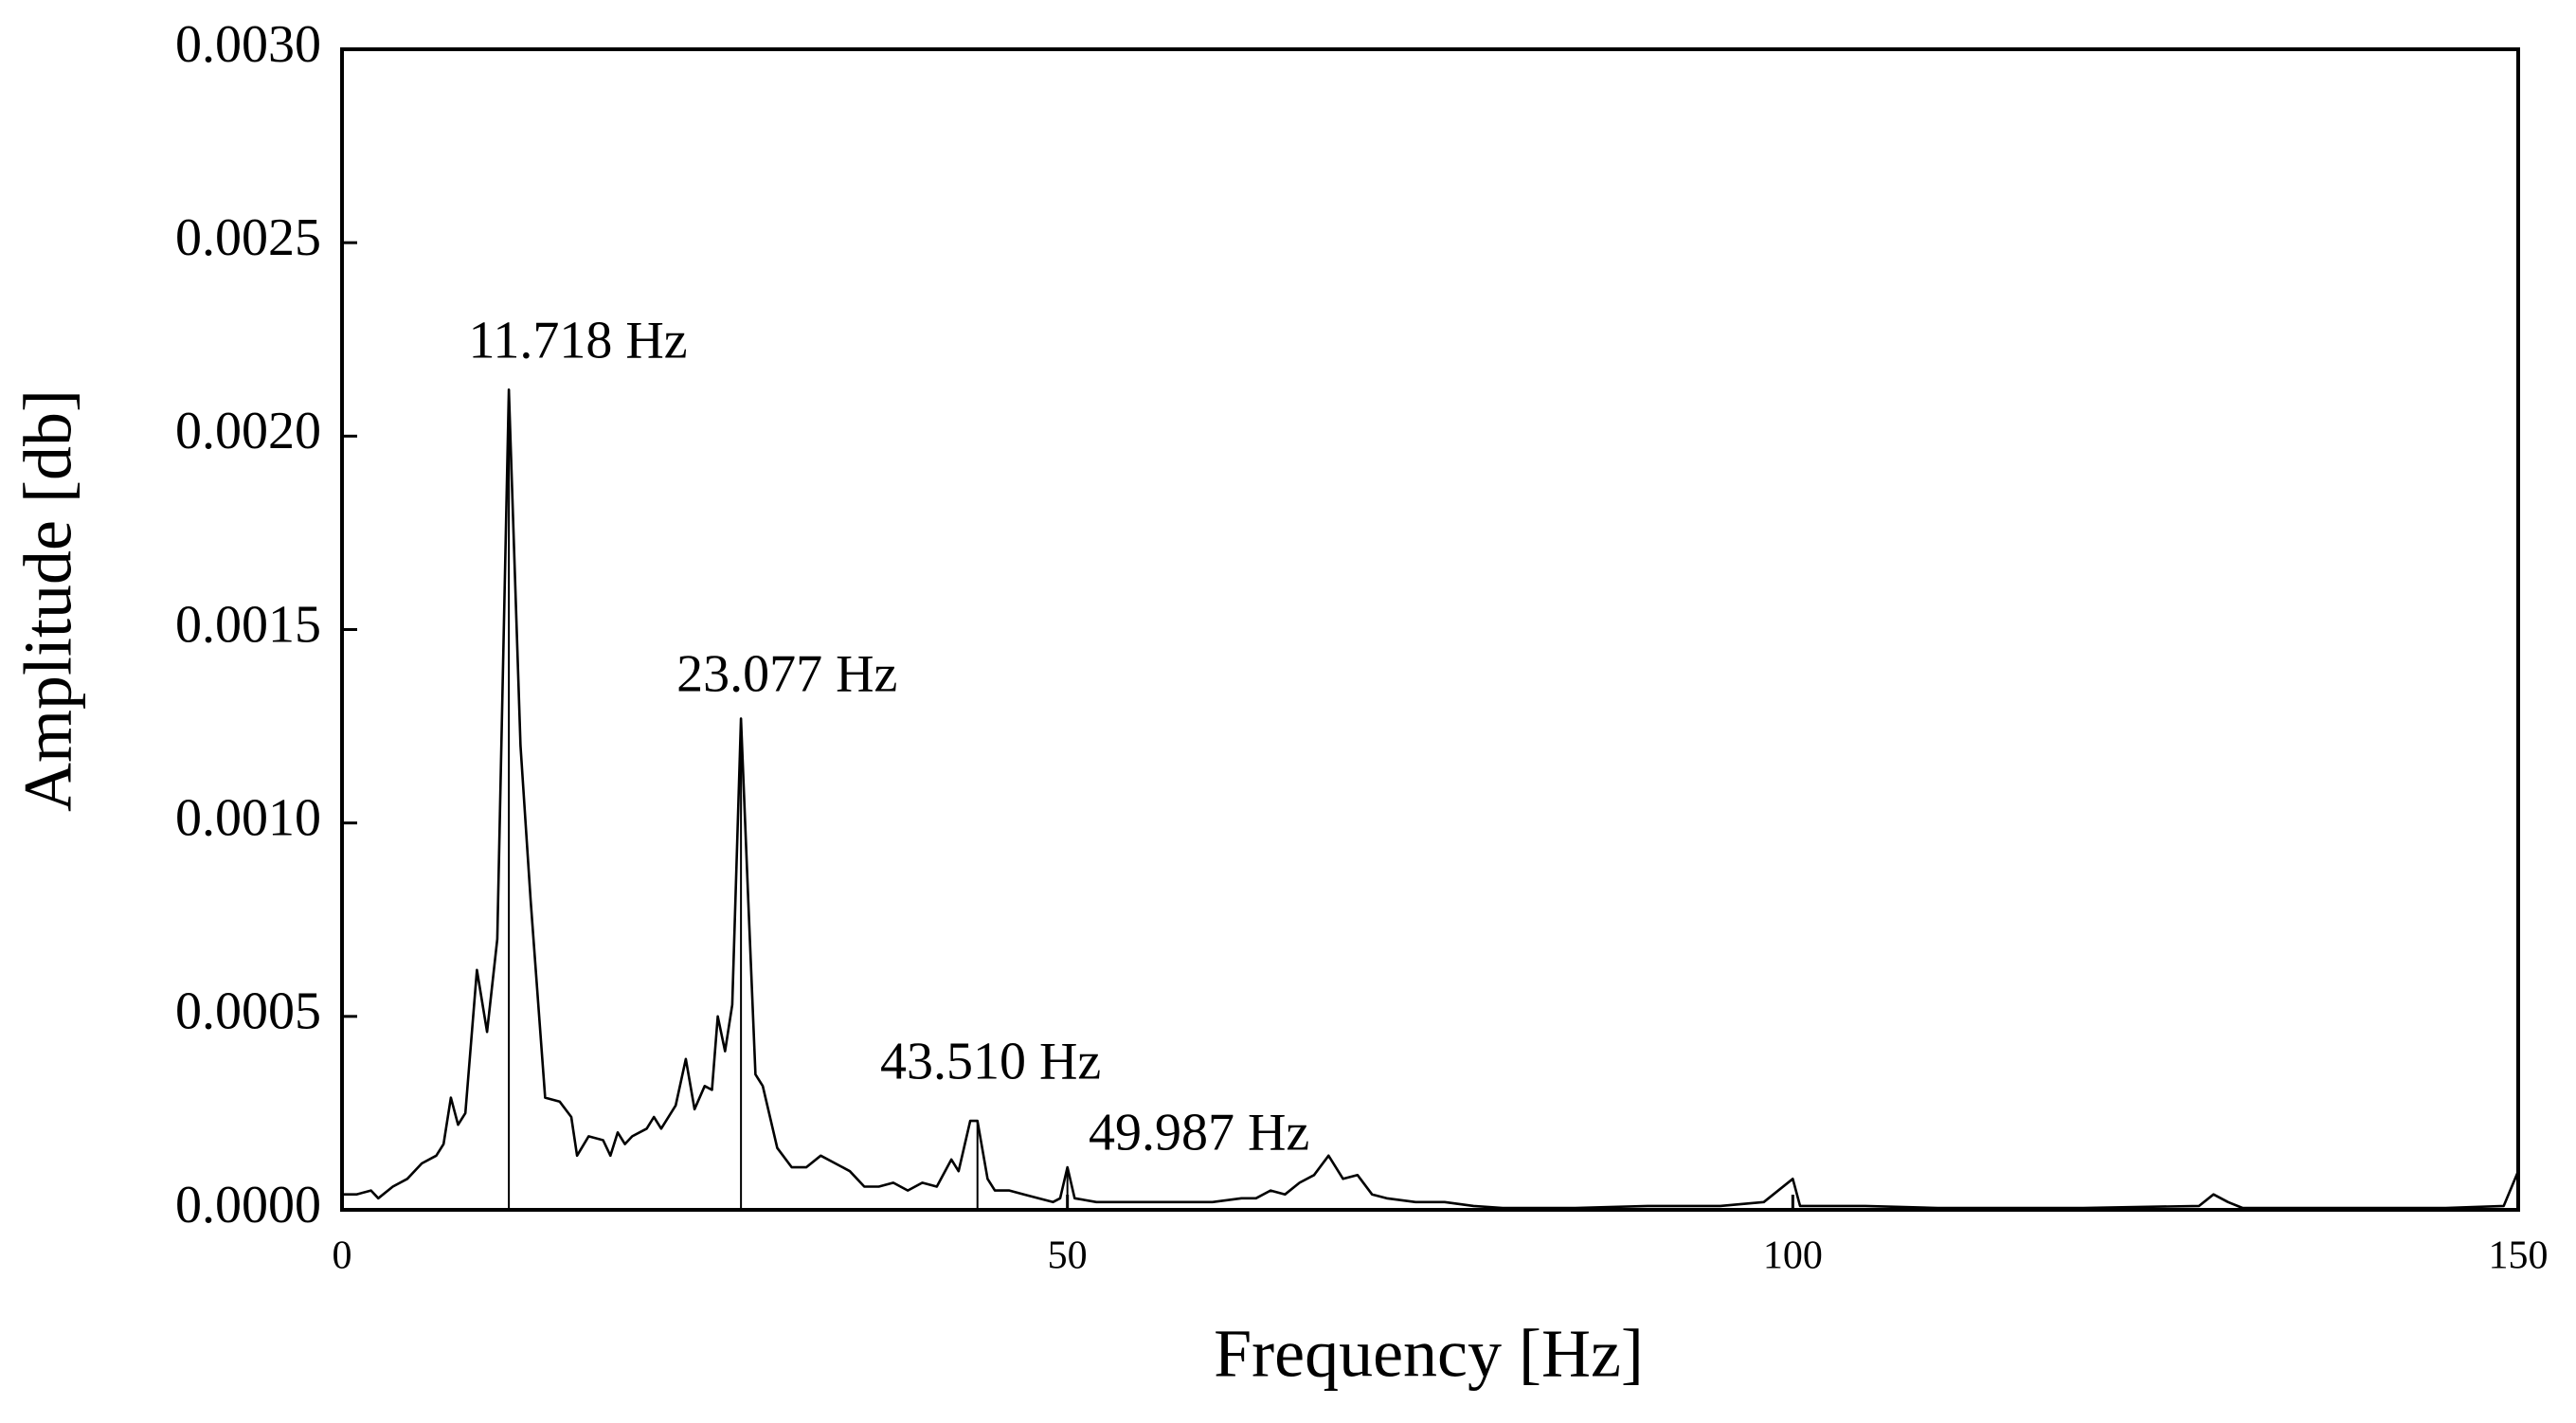  I want to click on x-tick-label: 150, so click(2519, 1256).